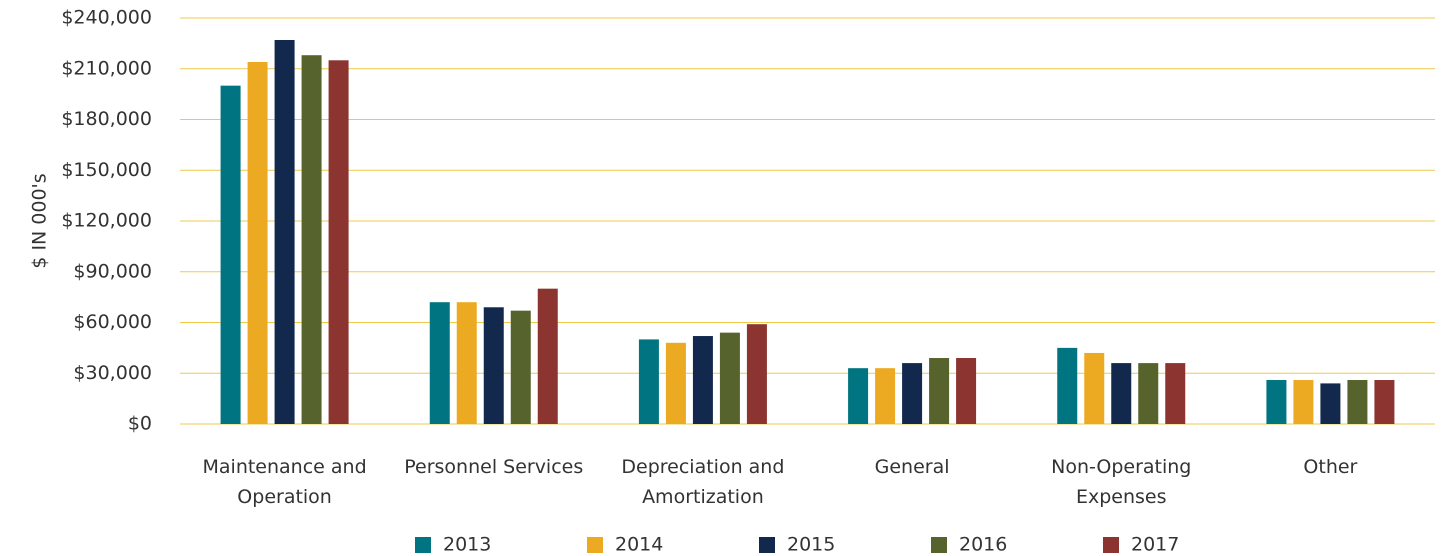  What do you see at coordinates (983, 545) in the screenshot?
I see `legend-label: 2016` at bounding box center [983, 545].